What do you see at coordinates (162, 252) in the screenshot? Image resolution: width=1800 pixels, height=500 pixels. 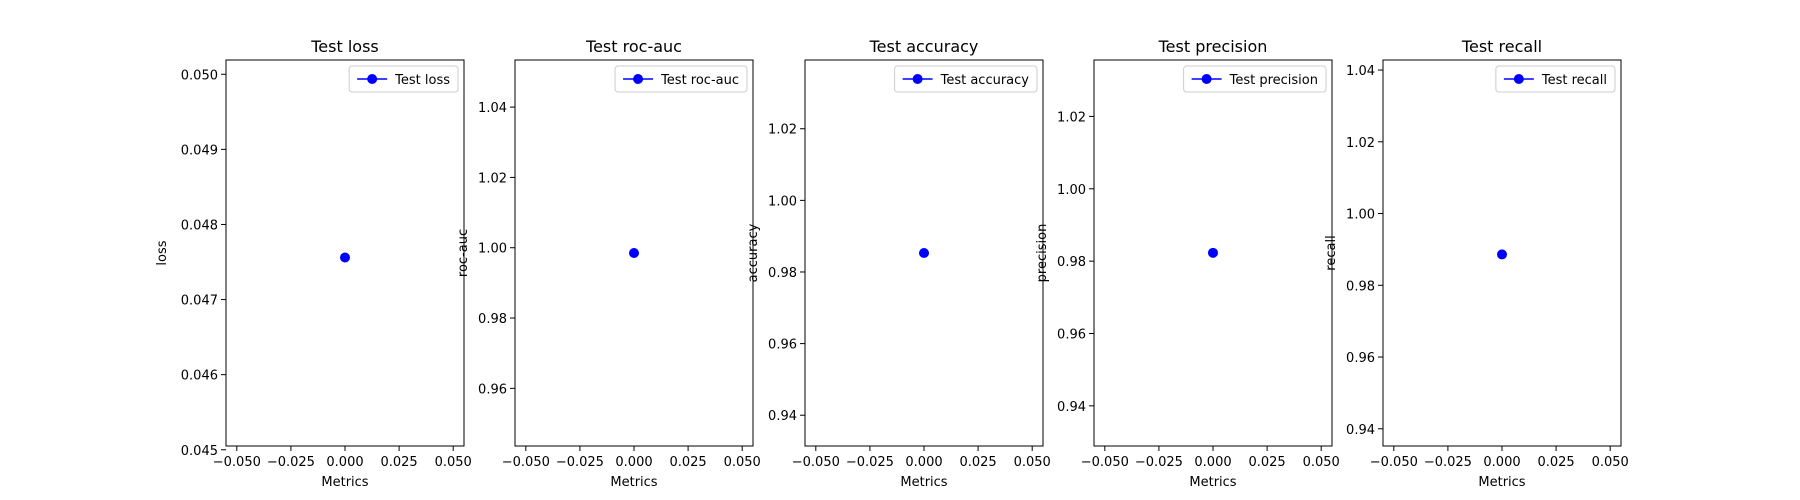 I see `y-axis-label: loss` at bounding box center [162, 252].